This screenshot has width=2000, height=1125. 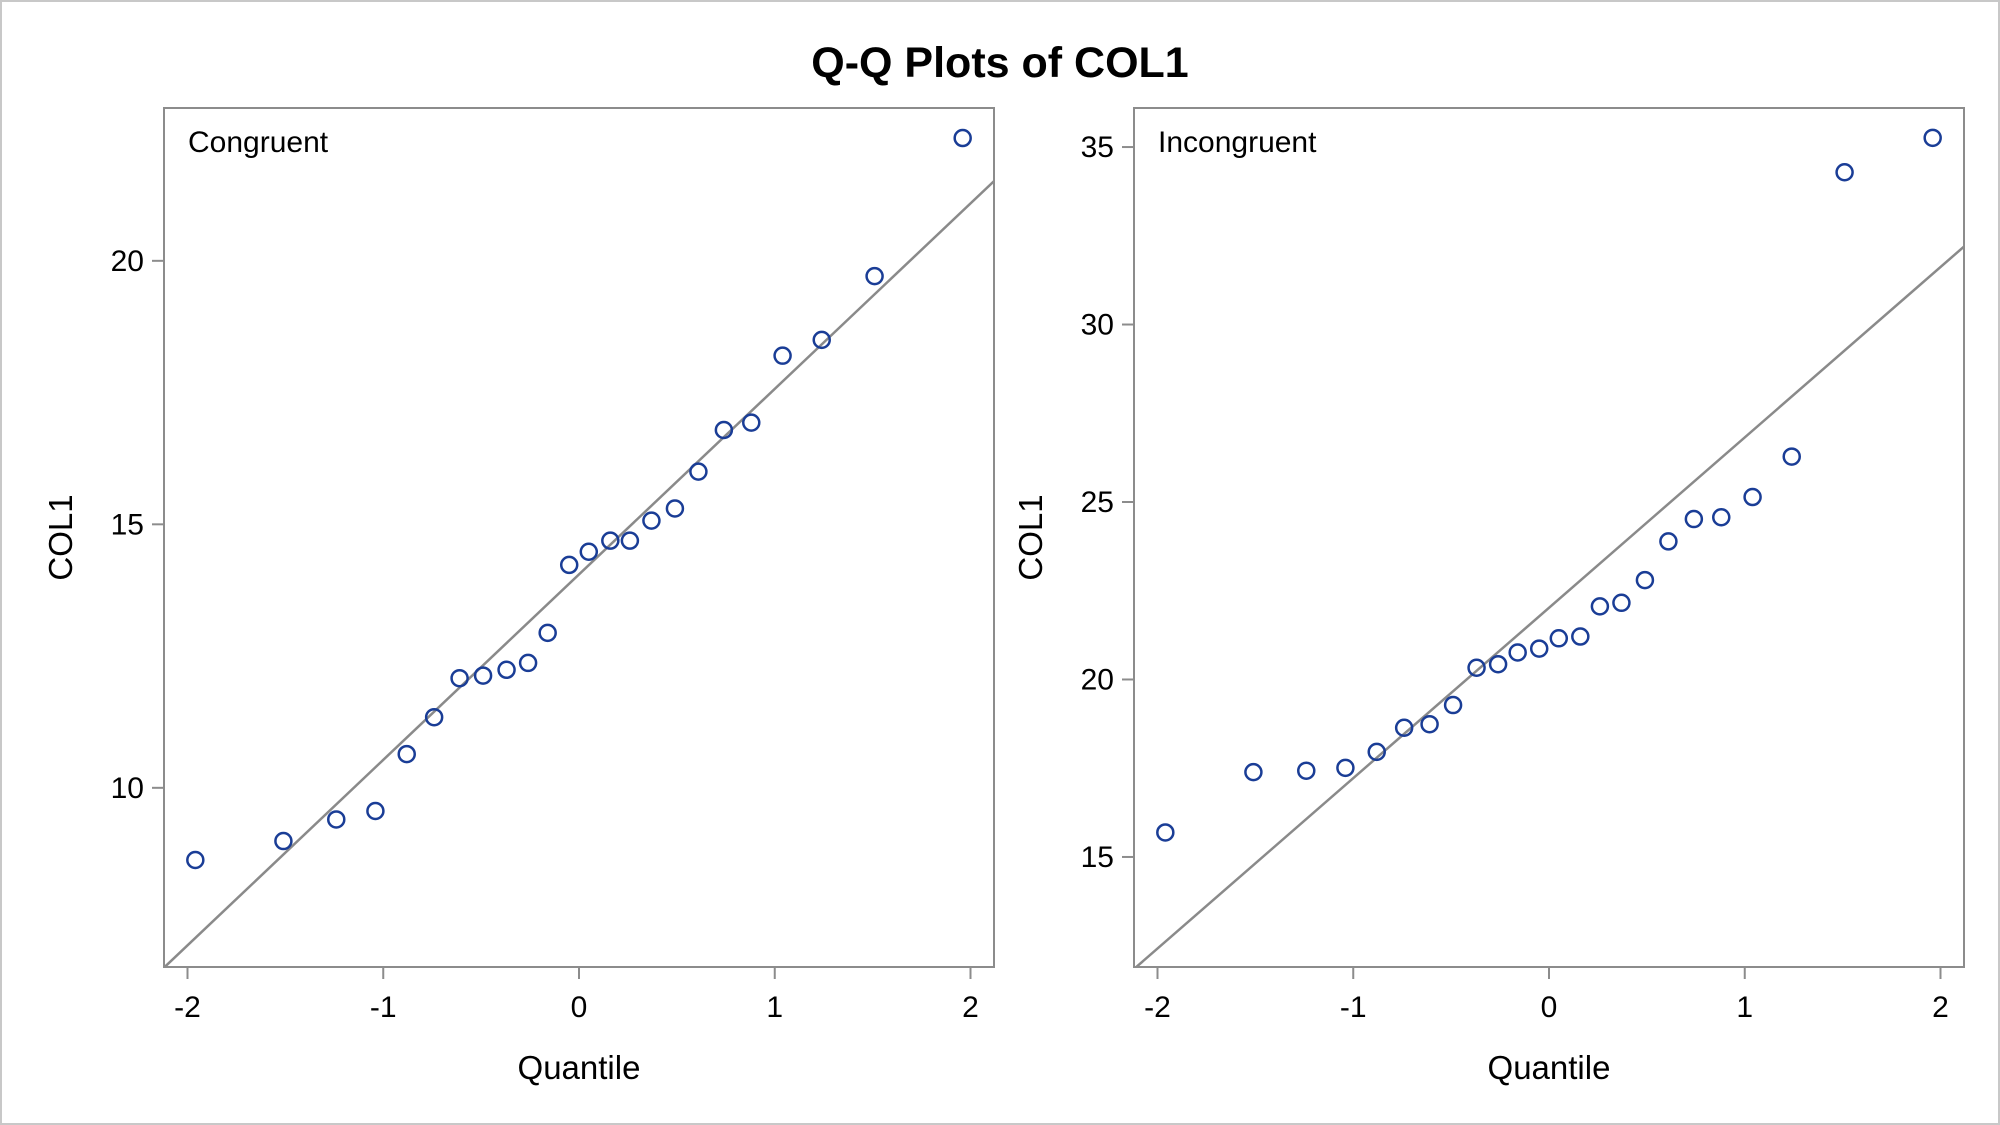 I want to click on y-tick-label: 10, so click(x=127, y=788).